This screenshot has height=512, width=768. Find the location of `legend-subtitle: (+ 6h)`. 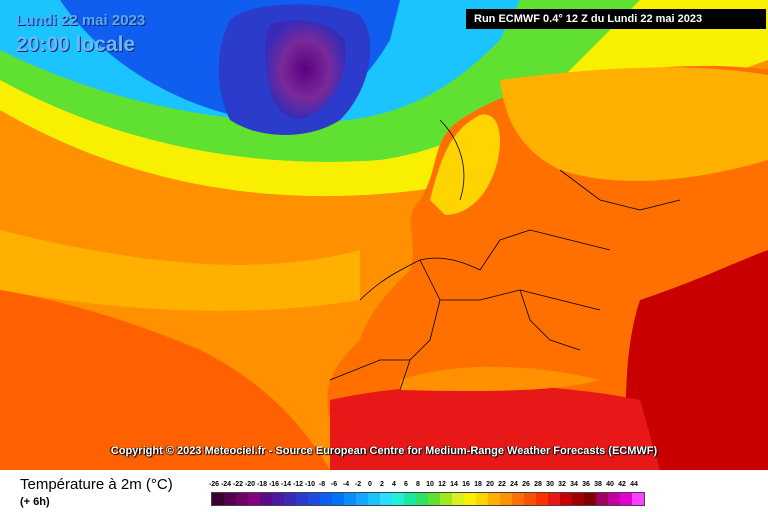

legend-subtitle: (+ 6h) is located at coordinates (35, 502).